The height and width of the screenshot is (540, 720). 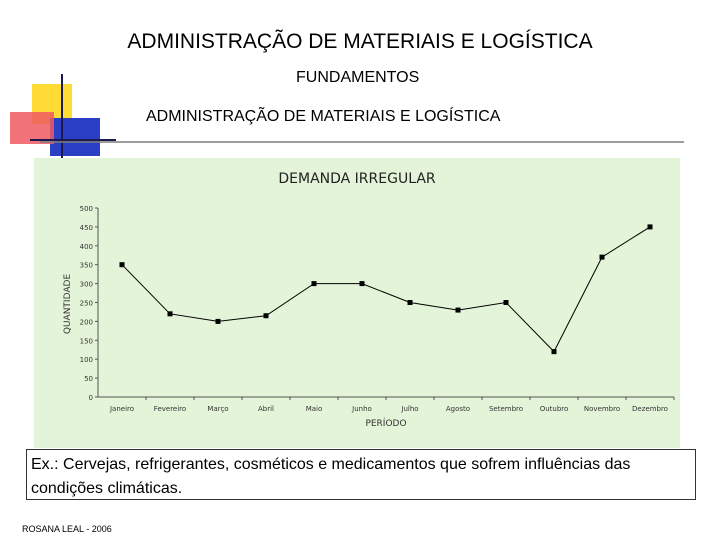 What do you see at coordinates (86, 360) in the screenshot?
I see `y-tick-label: 100` at bounding box center [86, 360].